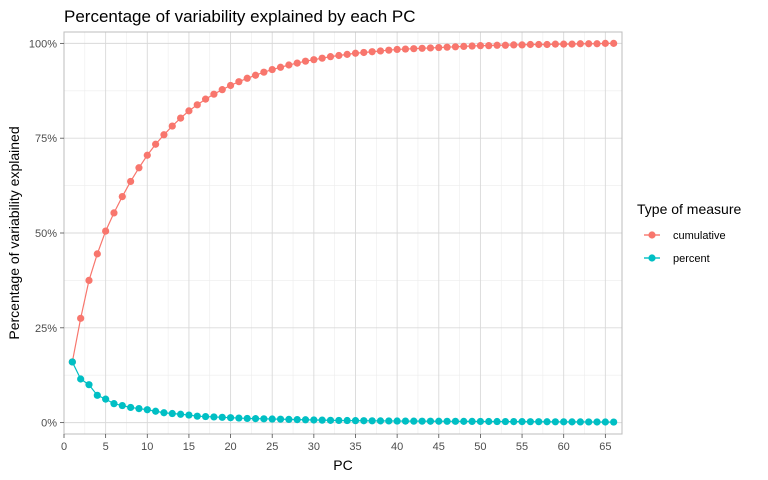 The width and height of the screenshot is (768, 480). Describe the element at coordinates (522, 447) in the screenshot. I see `x-tick-label: 55` at that location.